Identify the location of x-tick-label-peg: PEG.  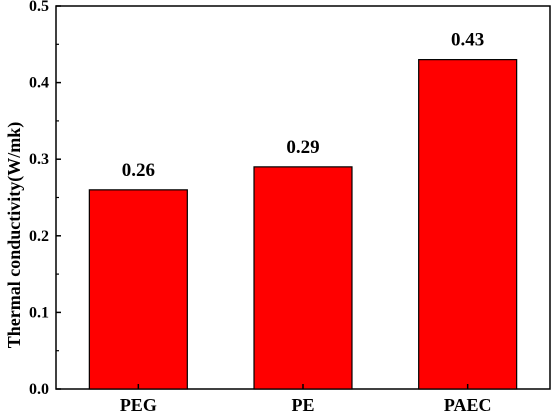
(138, 405).